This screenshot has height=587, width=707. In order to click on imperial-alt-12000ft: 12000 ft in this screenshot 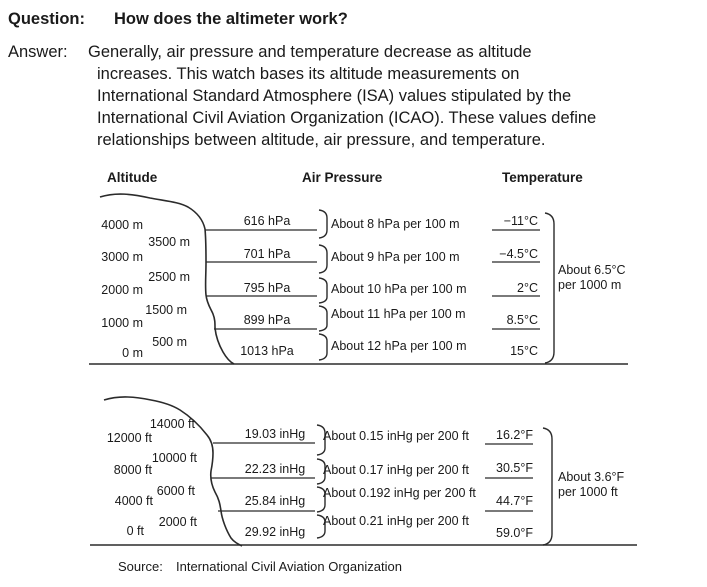, I will do `click(129, 438)`.